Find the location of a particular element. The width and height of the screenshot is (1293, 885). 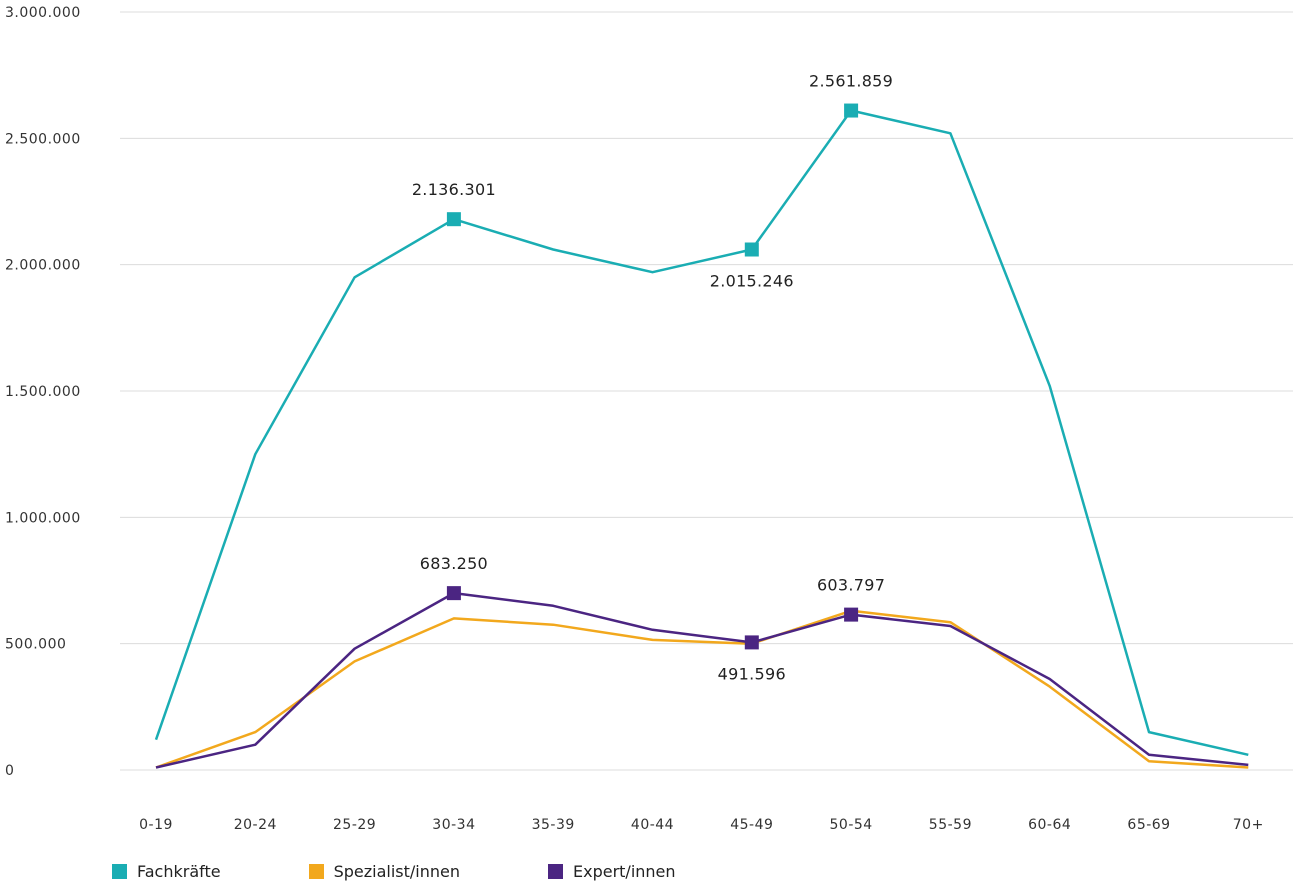

x-tick-label: 35-39 is located at coordinates (553, 825).